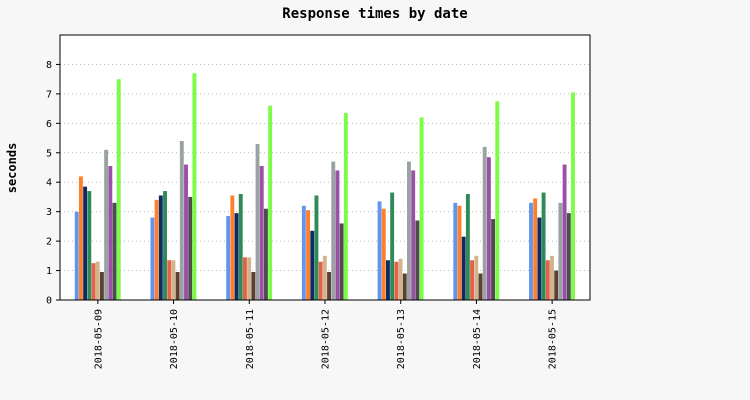 The width and height of the screenshot is (750, 400). Describe the element at coordinates (49, 242) in the screenshot. I see `y-tick-label: 2` at that location.